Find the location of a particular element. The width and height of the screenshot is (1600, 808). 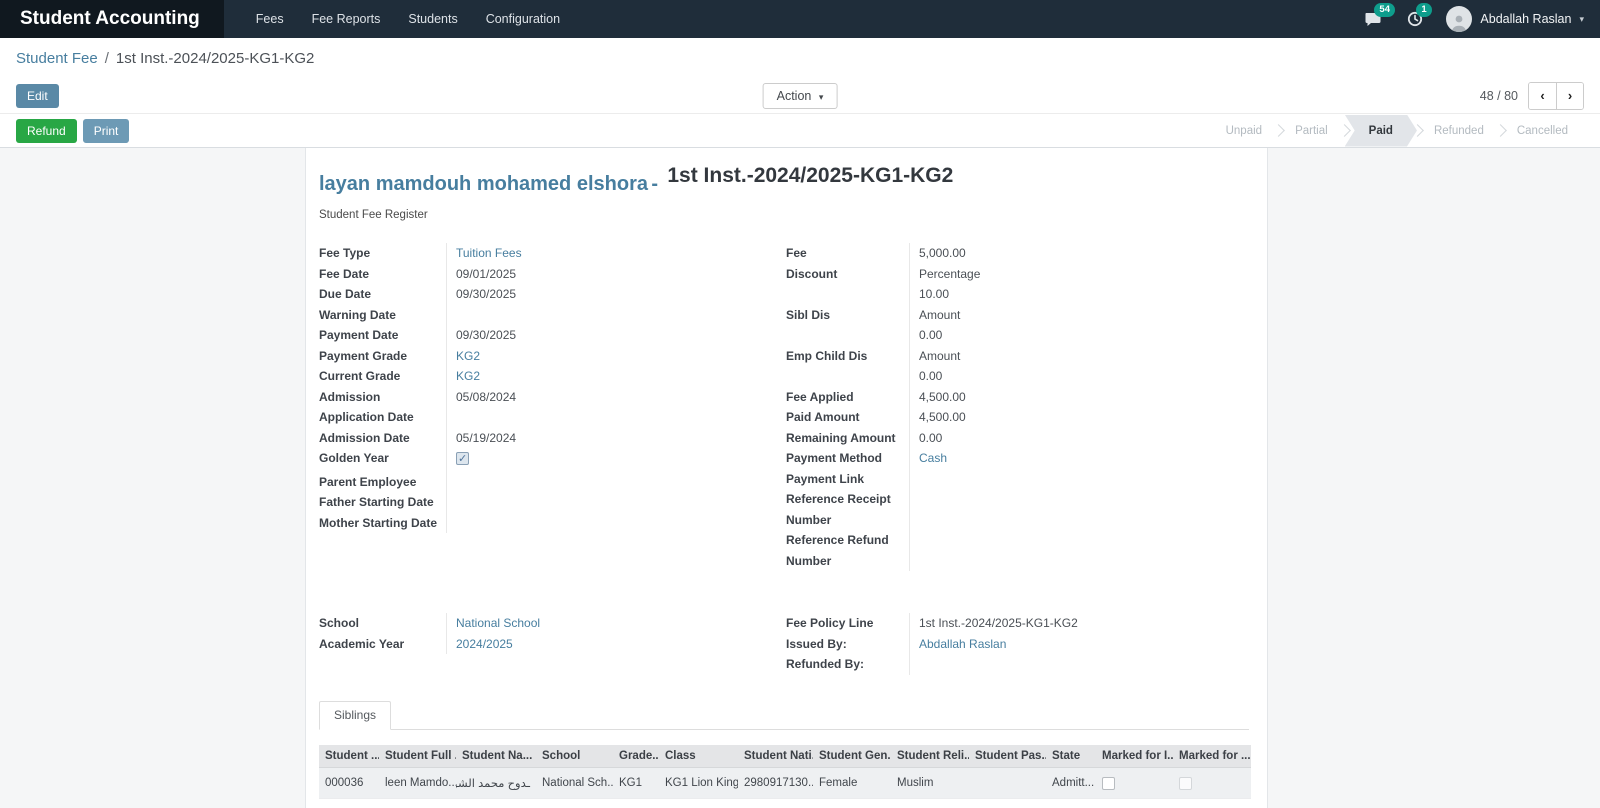

column-header-class: Class is located at coordinates (698, 756).